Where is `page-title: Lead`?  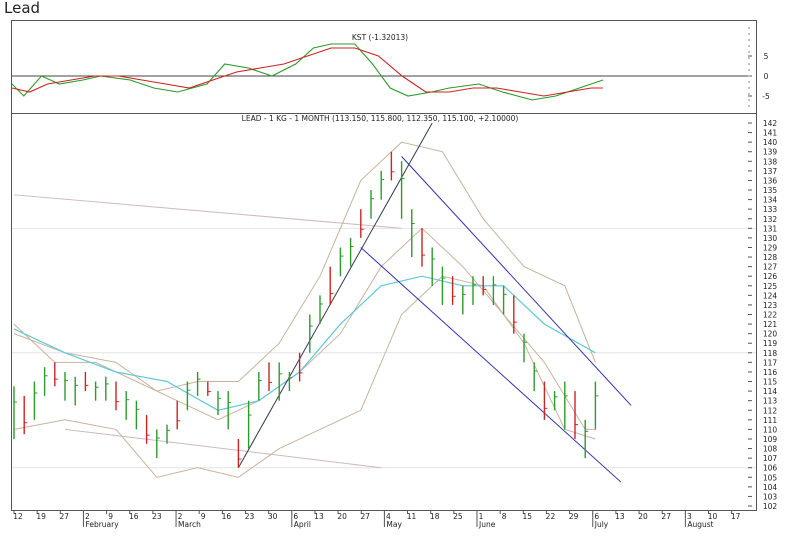
page-title: Lead is located at coordinates (22, 8).